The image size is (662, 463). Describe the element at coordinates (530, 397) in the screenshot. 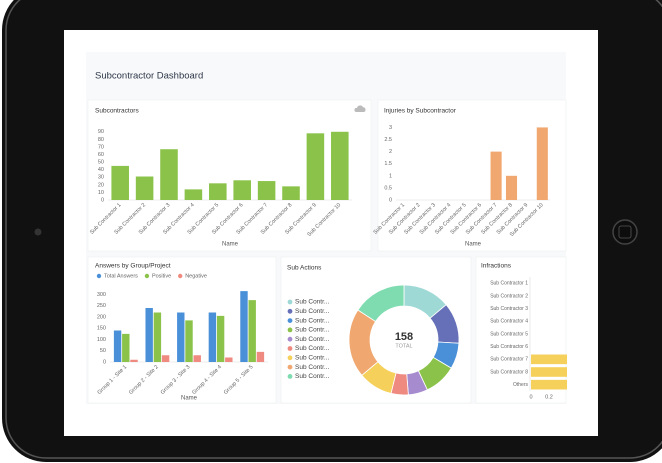

I see `x-tick-label: 0` at that location.